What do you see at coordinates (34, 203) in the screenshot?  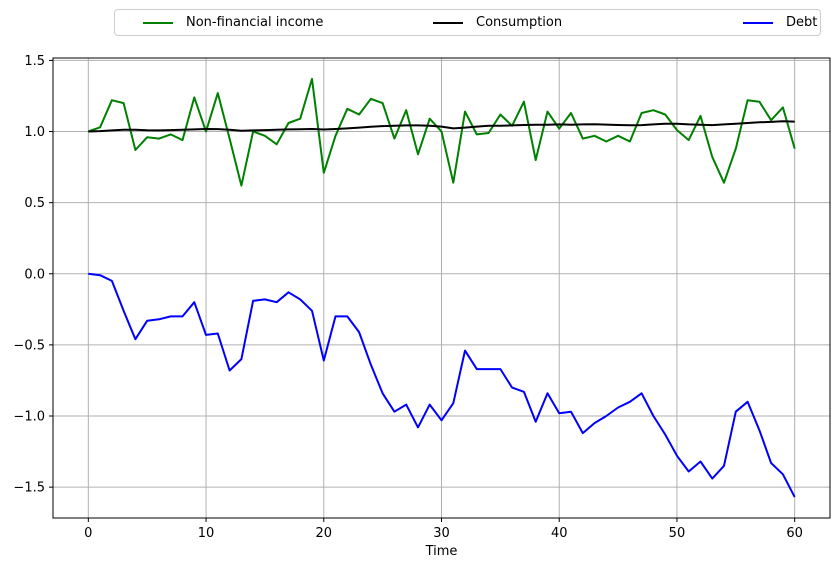 I see `y-tick-label: 0.5` at bounding box center [34, 203].